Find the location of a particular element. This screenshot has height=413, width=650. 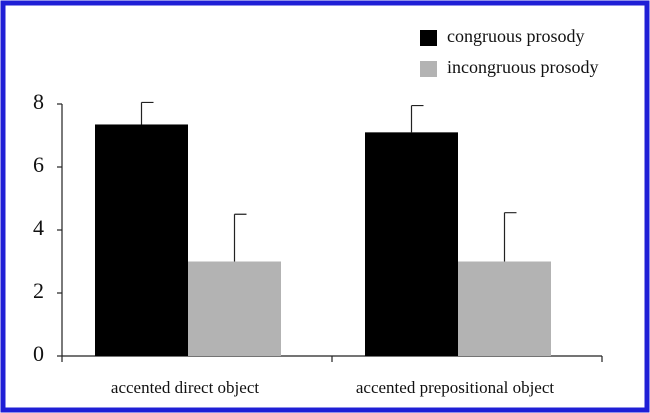

y-tick-label: 4 is located at coordinates (38, 227).